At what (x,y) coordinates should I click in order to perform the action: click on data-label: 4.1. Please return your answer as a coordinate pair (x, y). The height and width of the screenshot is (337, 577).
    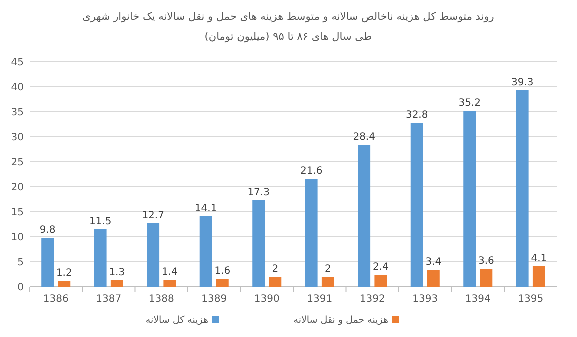
    Looking at the image, I should click on (539, 259).